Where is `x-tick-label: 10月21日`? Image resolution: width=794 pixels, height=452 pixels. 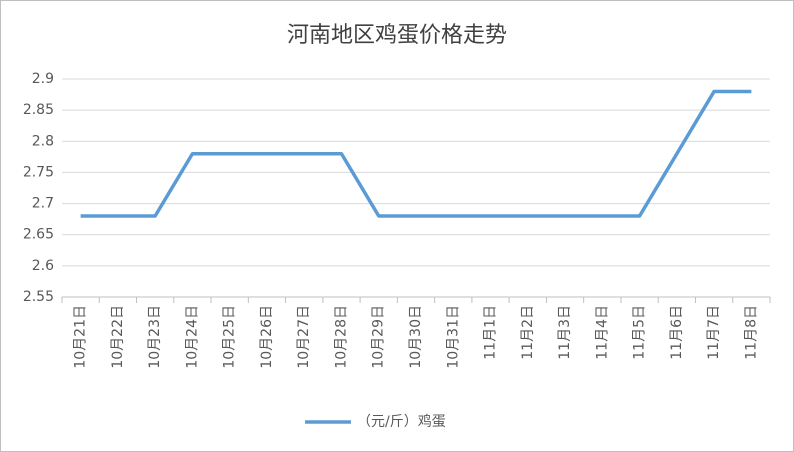
x-tick-label: 10月21日 is located at coordinates (81, 337).